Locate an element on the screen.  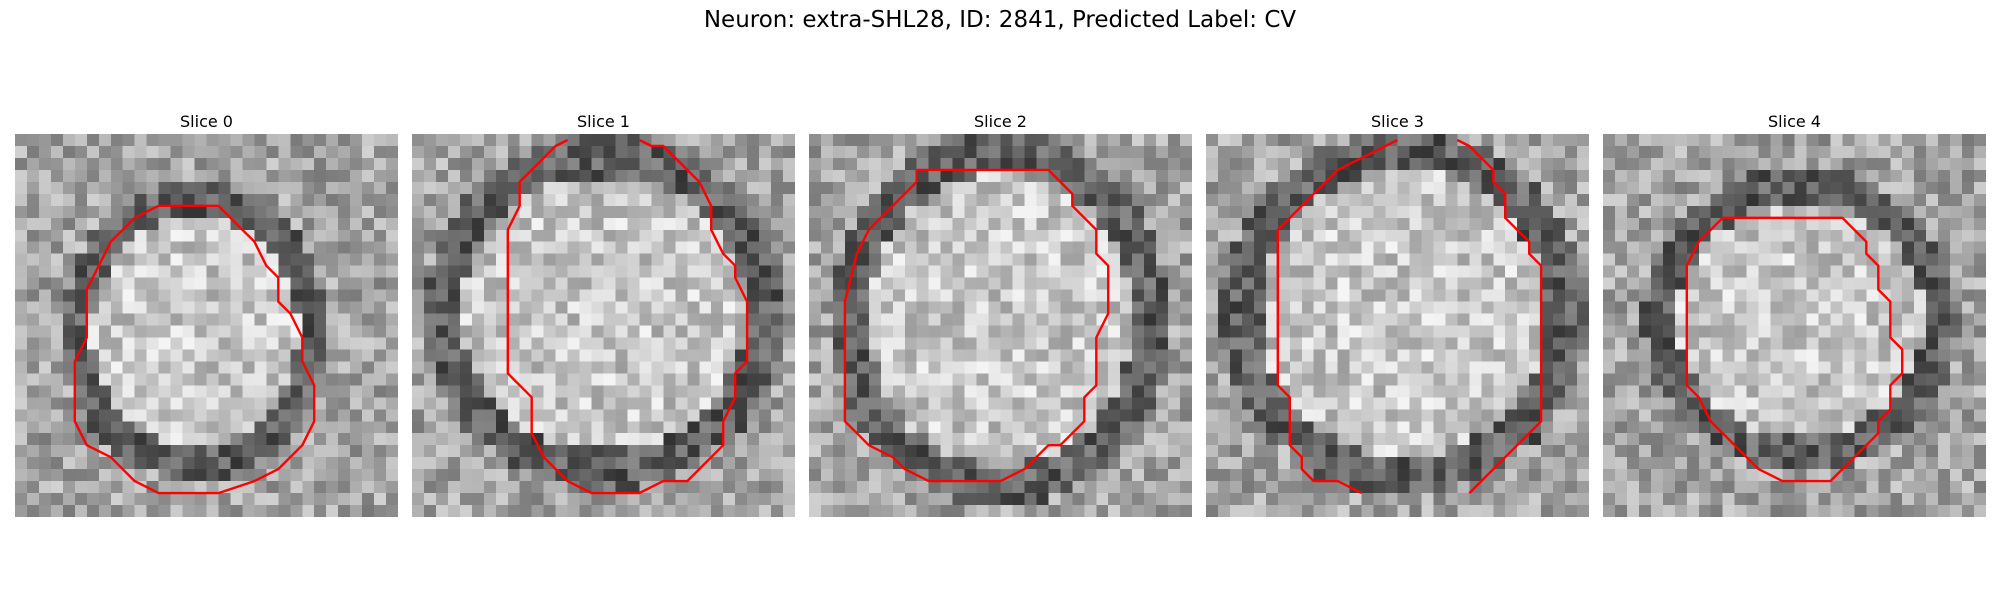
slice-panel-3: Slice 3 is located at coordinates (1397, 313).